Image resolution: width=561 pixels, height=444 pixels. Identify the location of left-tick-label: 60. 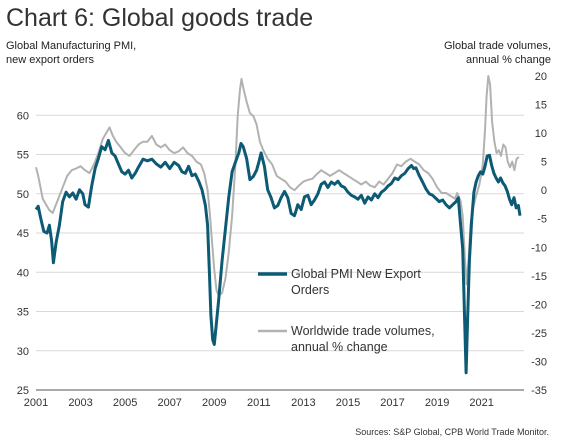
(23, 116).